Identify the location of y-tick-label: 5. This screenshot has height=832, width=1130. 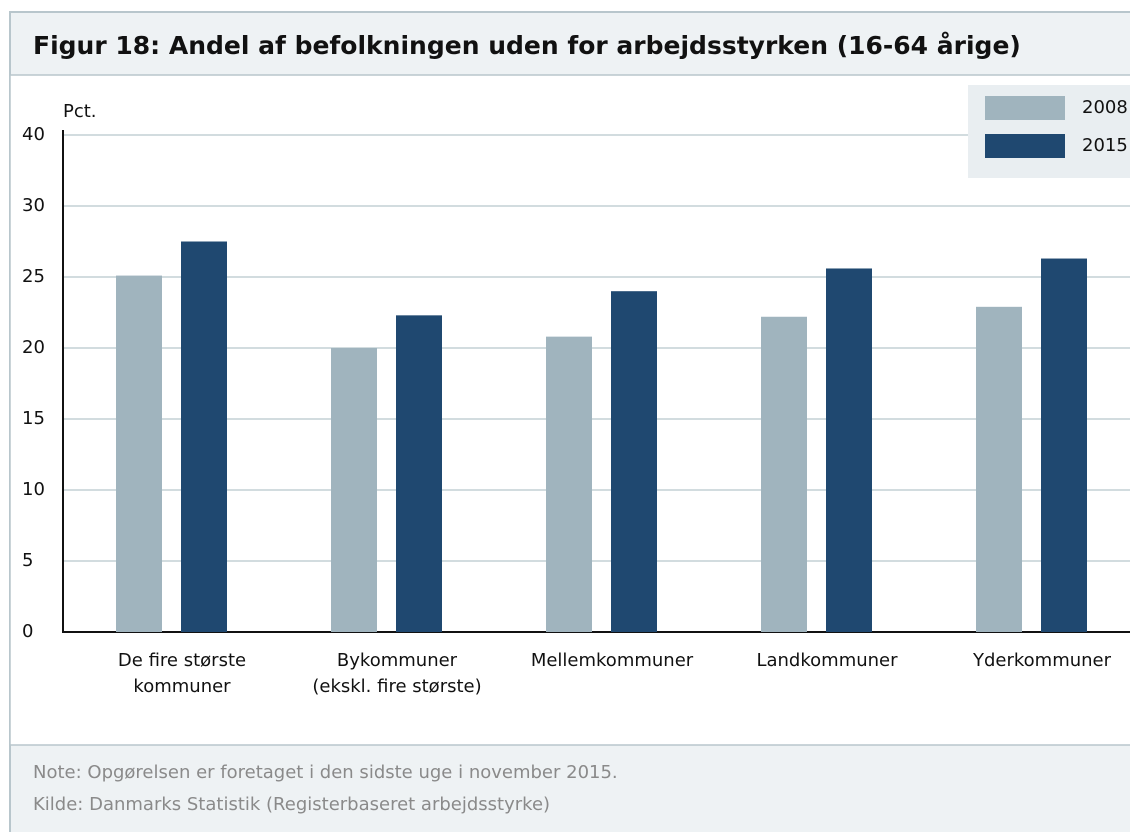
(27, 560).